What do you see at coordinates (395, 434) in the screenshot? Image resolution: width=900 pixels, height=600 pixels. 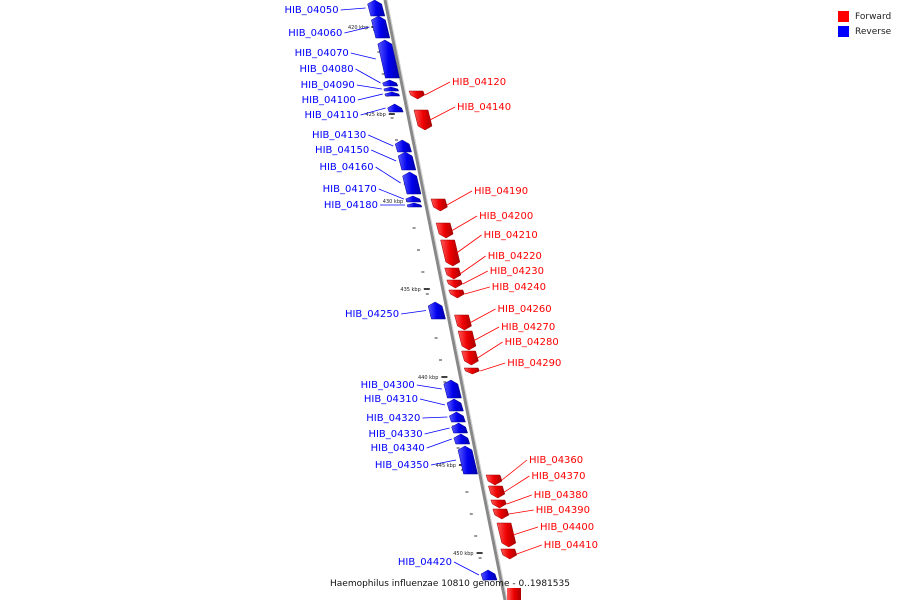 I see `gene-label: HIB_04330` at bounding box center [395, 434].